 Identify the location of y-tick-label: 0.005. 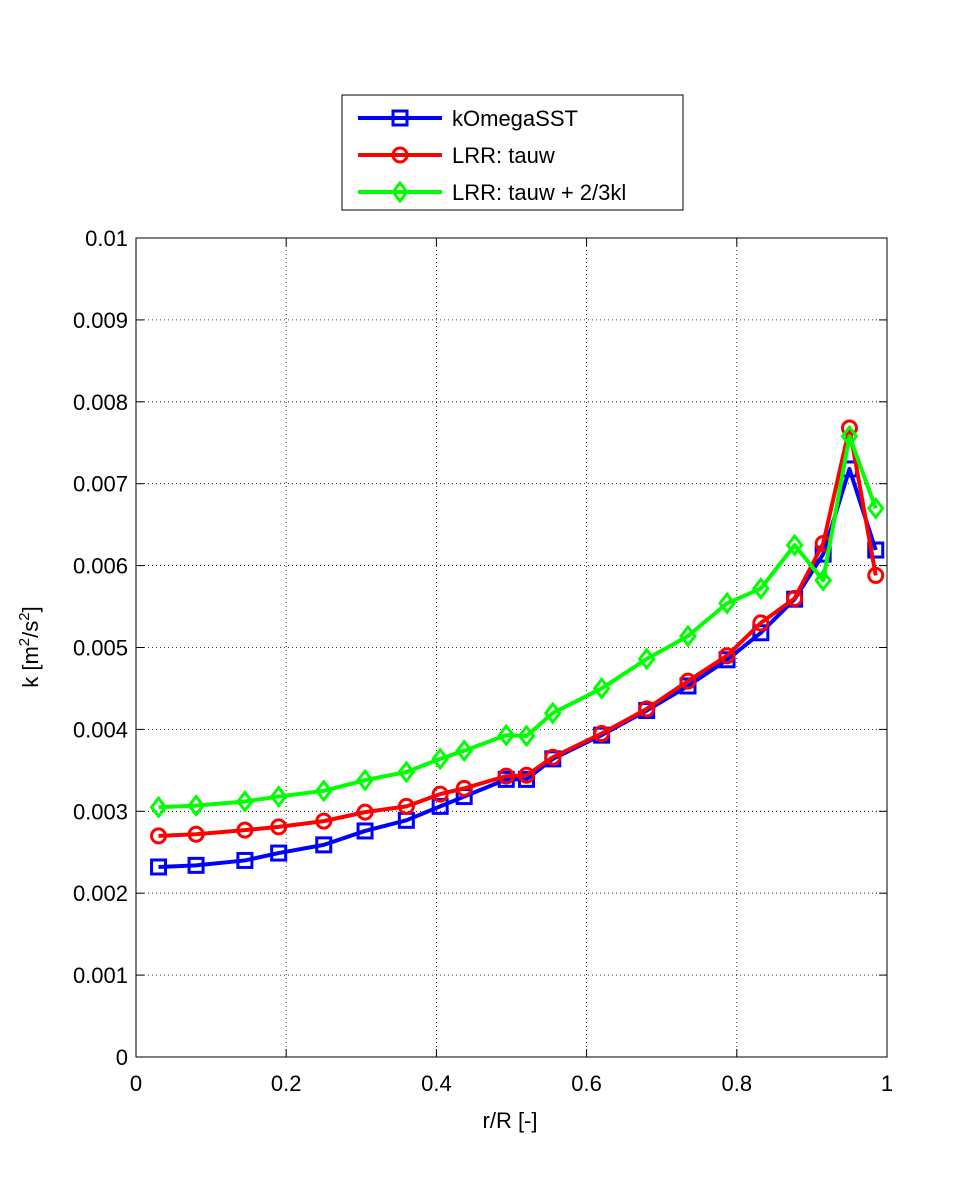
(100, 648).